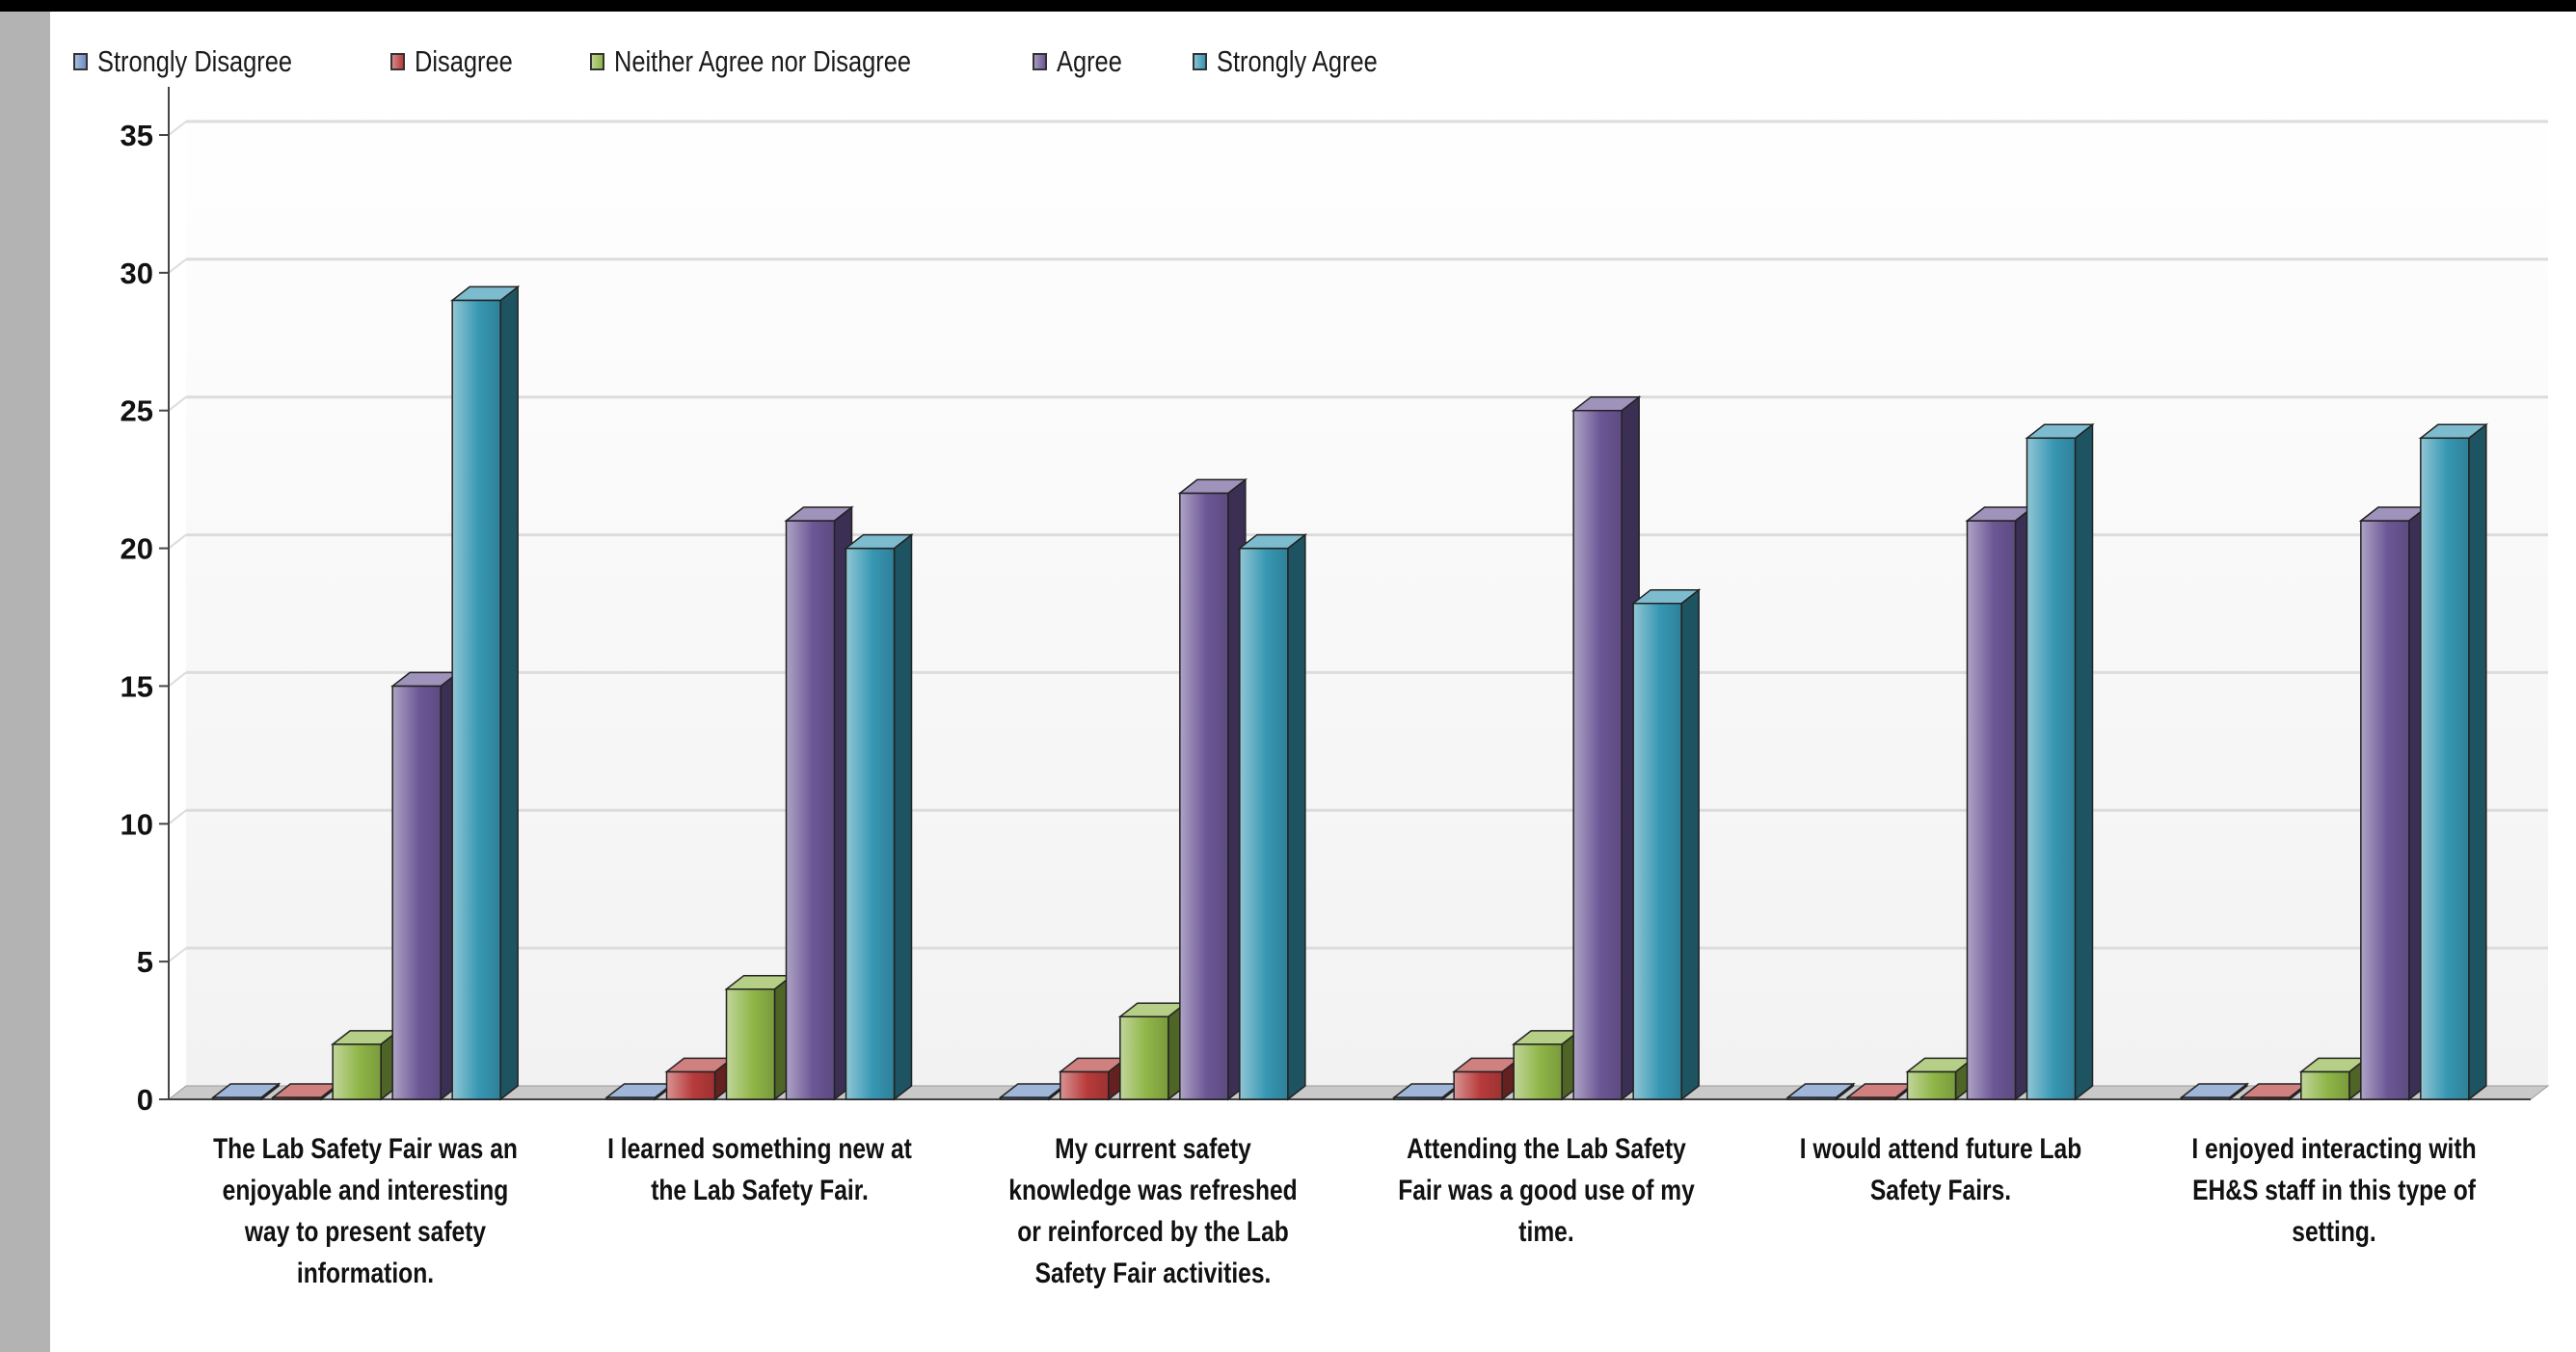 This screenshot has height=1352, width=2576. Describe the element at coordinates (137, 135) in the screenshot. I see `y-tick-label: 35` at that location.